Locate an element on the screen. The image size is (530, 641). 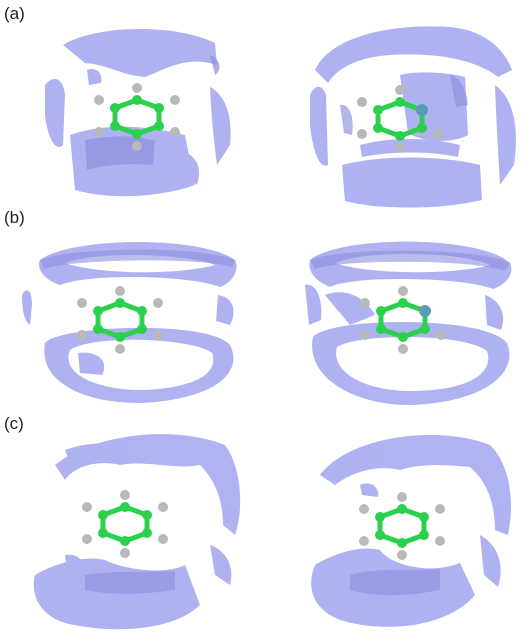
isosurface-image-a-right is located at coordinates (413, 117).